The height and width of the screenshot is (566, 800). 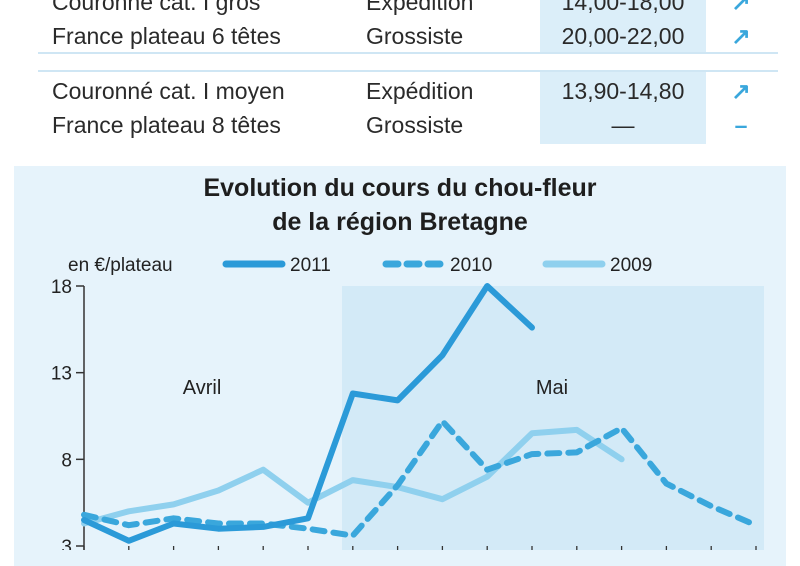 I want to click on table-row: France plateau 8 têtes Grossiste — –, so click(x=408, y=125).